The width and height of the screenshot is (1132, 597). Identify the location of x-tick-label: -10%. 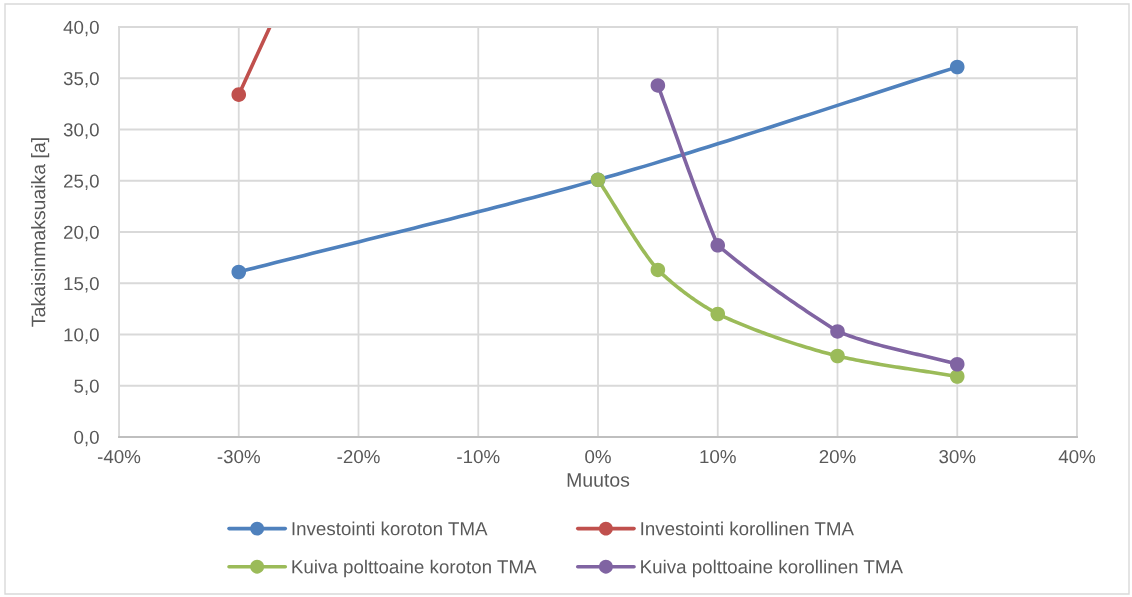
(478, 457).